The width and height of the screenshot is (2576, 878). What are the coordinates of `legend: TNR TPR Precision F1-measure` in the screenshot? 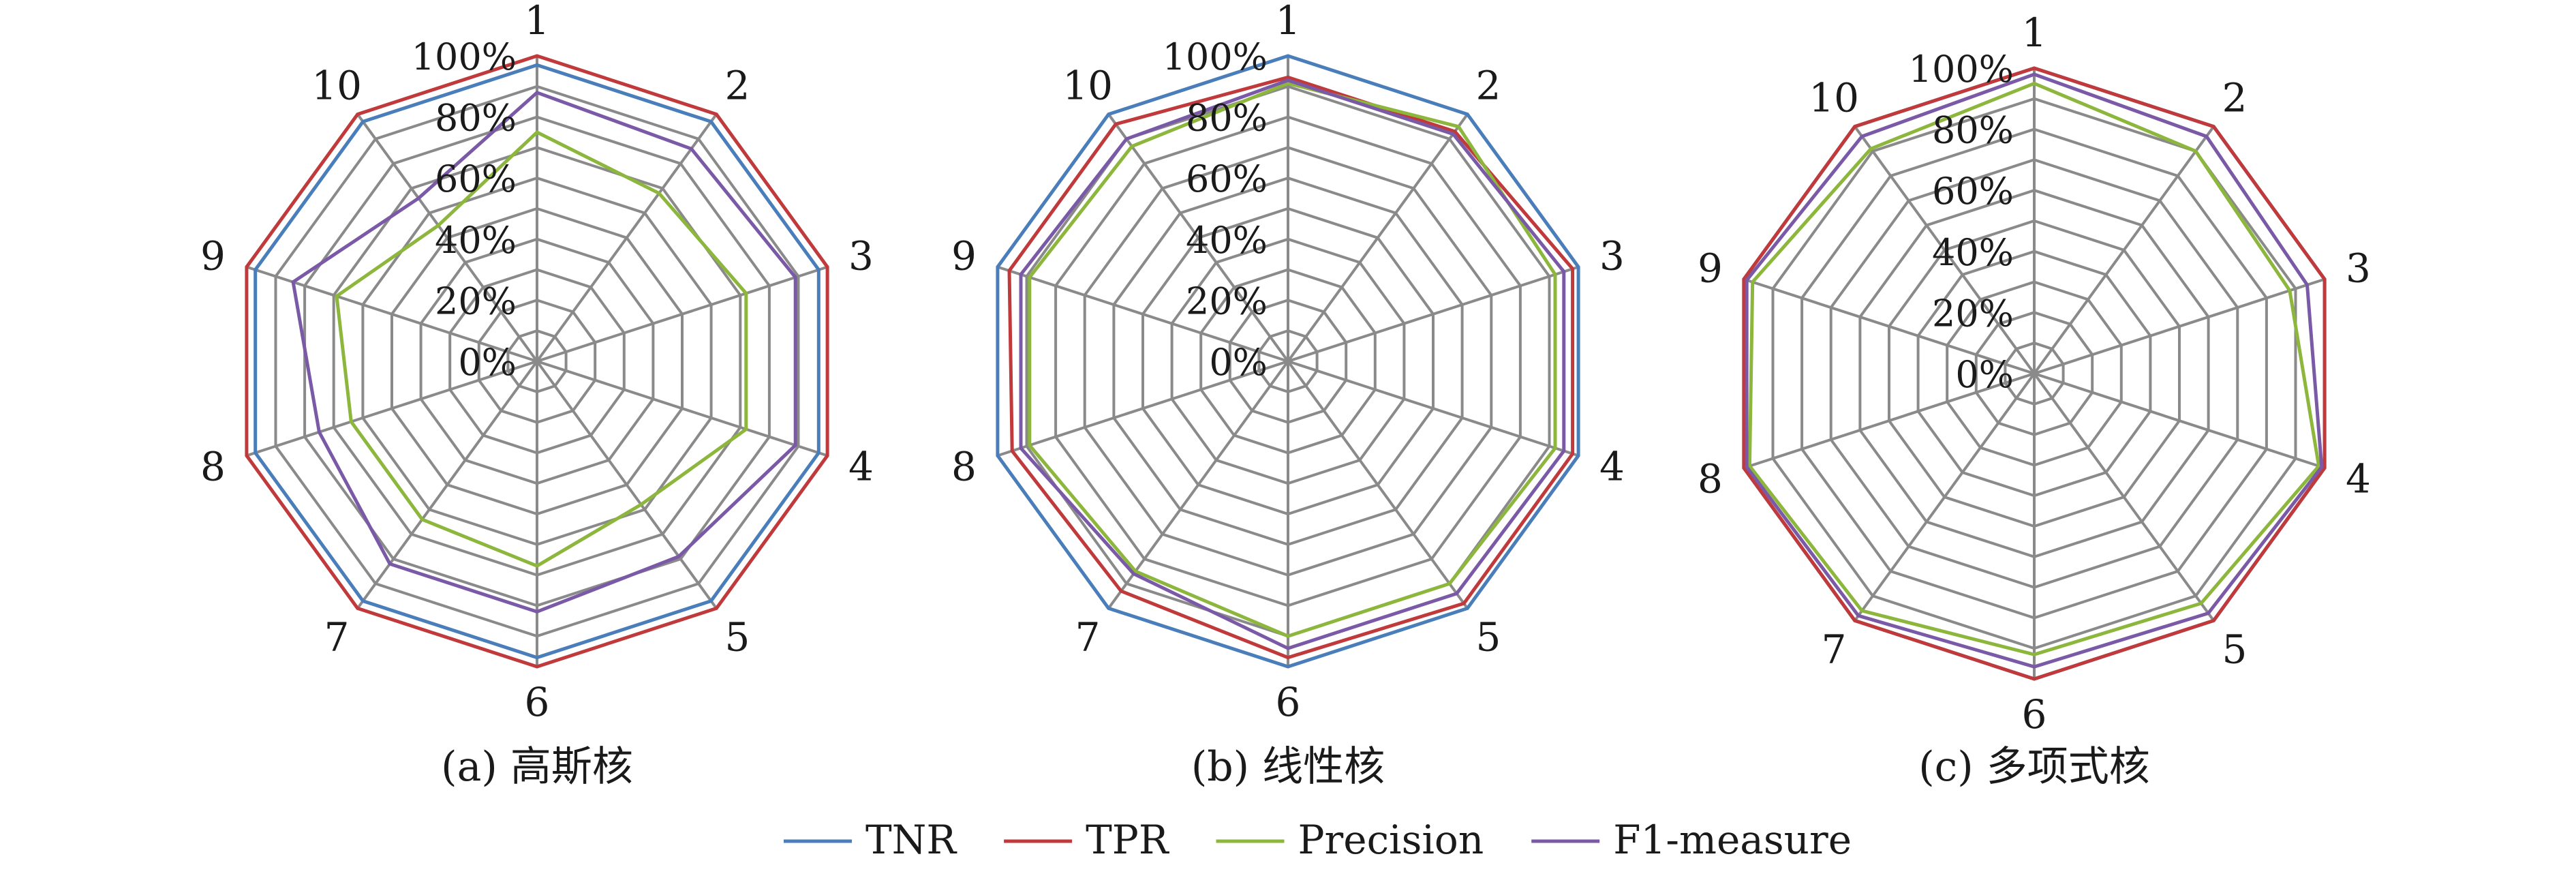 It's located at (1318, 840).